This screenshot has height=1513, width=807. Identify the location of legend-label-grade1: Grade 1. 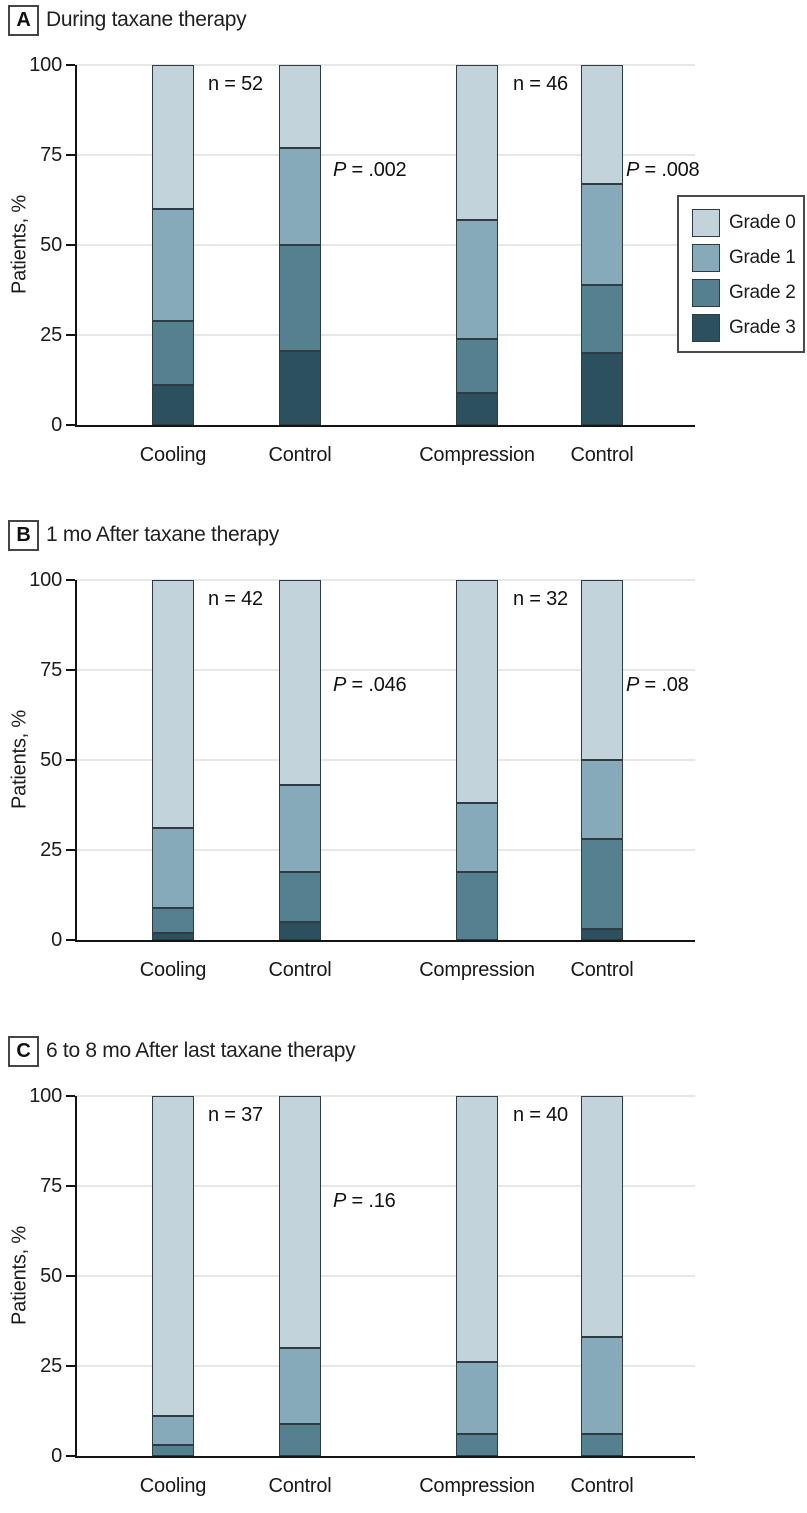
(762, 257).